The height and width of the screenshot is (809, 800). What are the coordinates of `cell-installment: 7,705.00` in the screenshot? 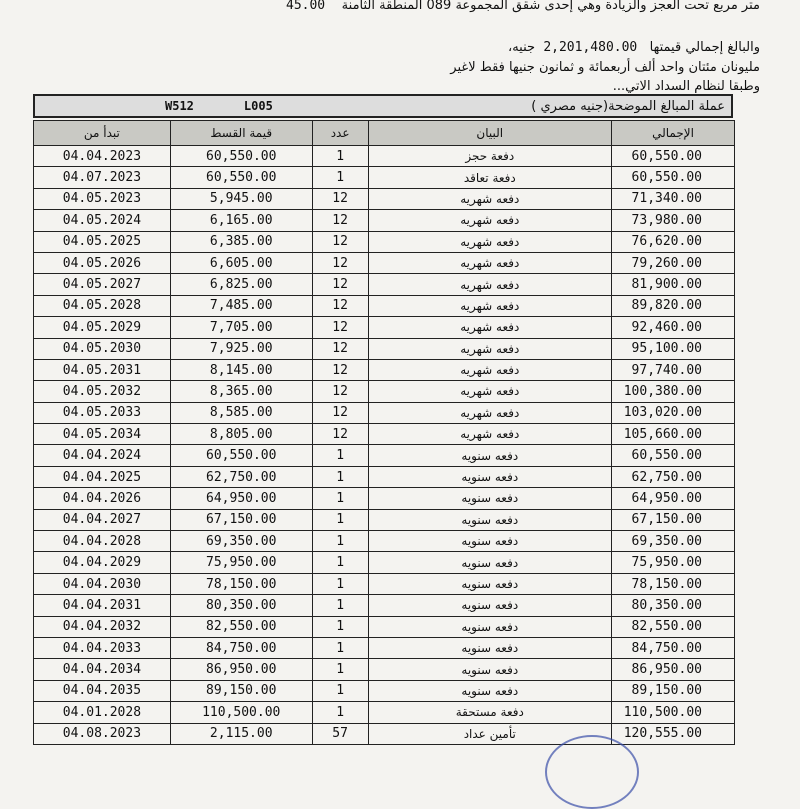 It's located at (241, 327).